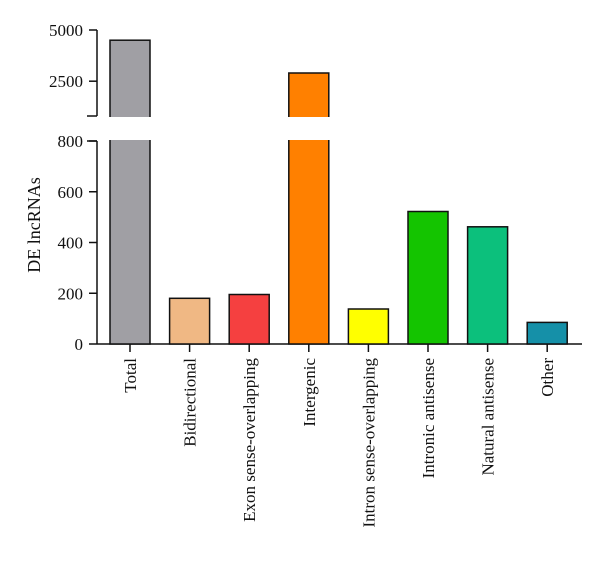  Describe the element at coordinates (130, 192) in the screenshot. I see `bar-total` at that location.